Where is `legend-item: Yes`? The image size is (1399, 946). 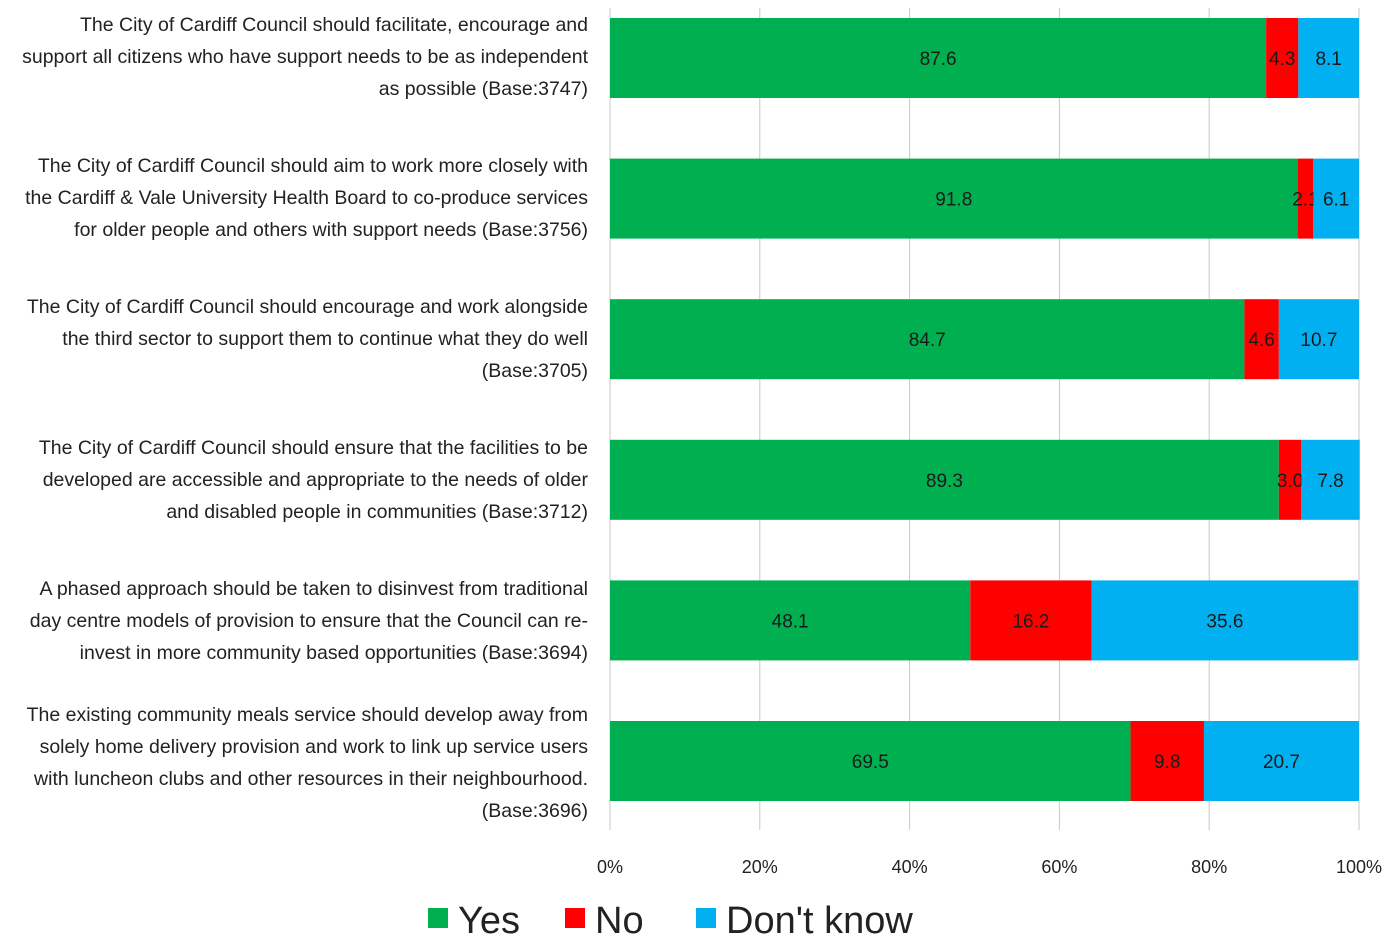 legend-item: Yes is located at coordinates (474, 921).